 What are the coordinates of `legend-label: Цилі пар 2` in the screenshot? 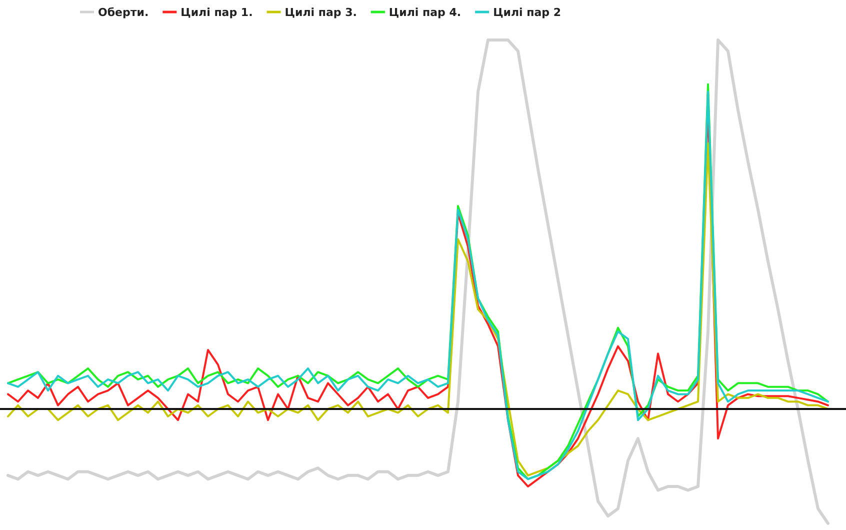 It's located at (527, 12).